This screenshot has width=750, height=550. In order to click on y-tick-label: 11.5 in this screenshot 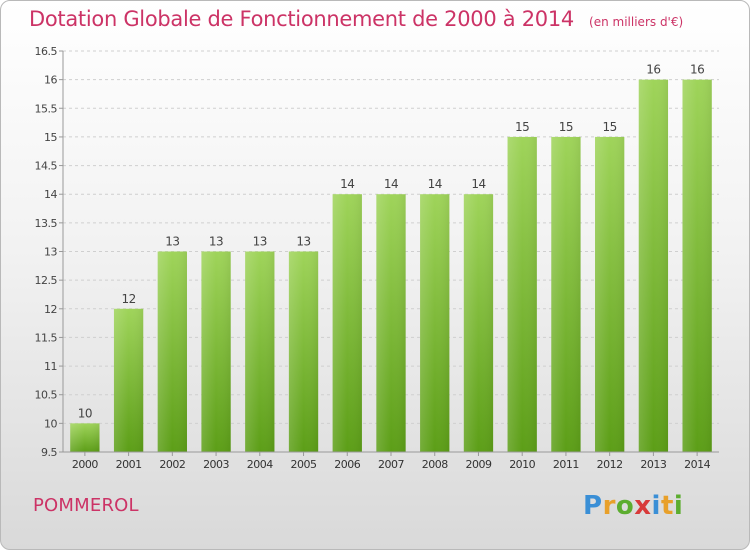, I will do `click(46, 337)`.